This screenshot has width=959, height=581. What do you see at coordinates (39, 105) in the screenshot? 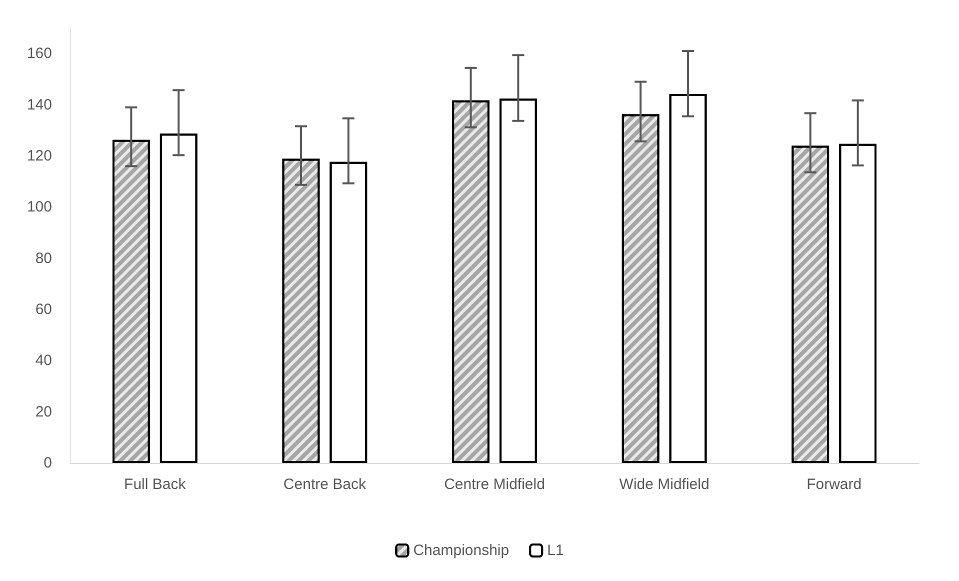
I see `y-tick-label: 140` at bounding box center [39, 105].